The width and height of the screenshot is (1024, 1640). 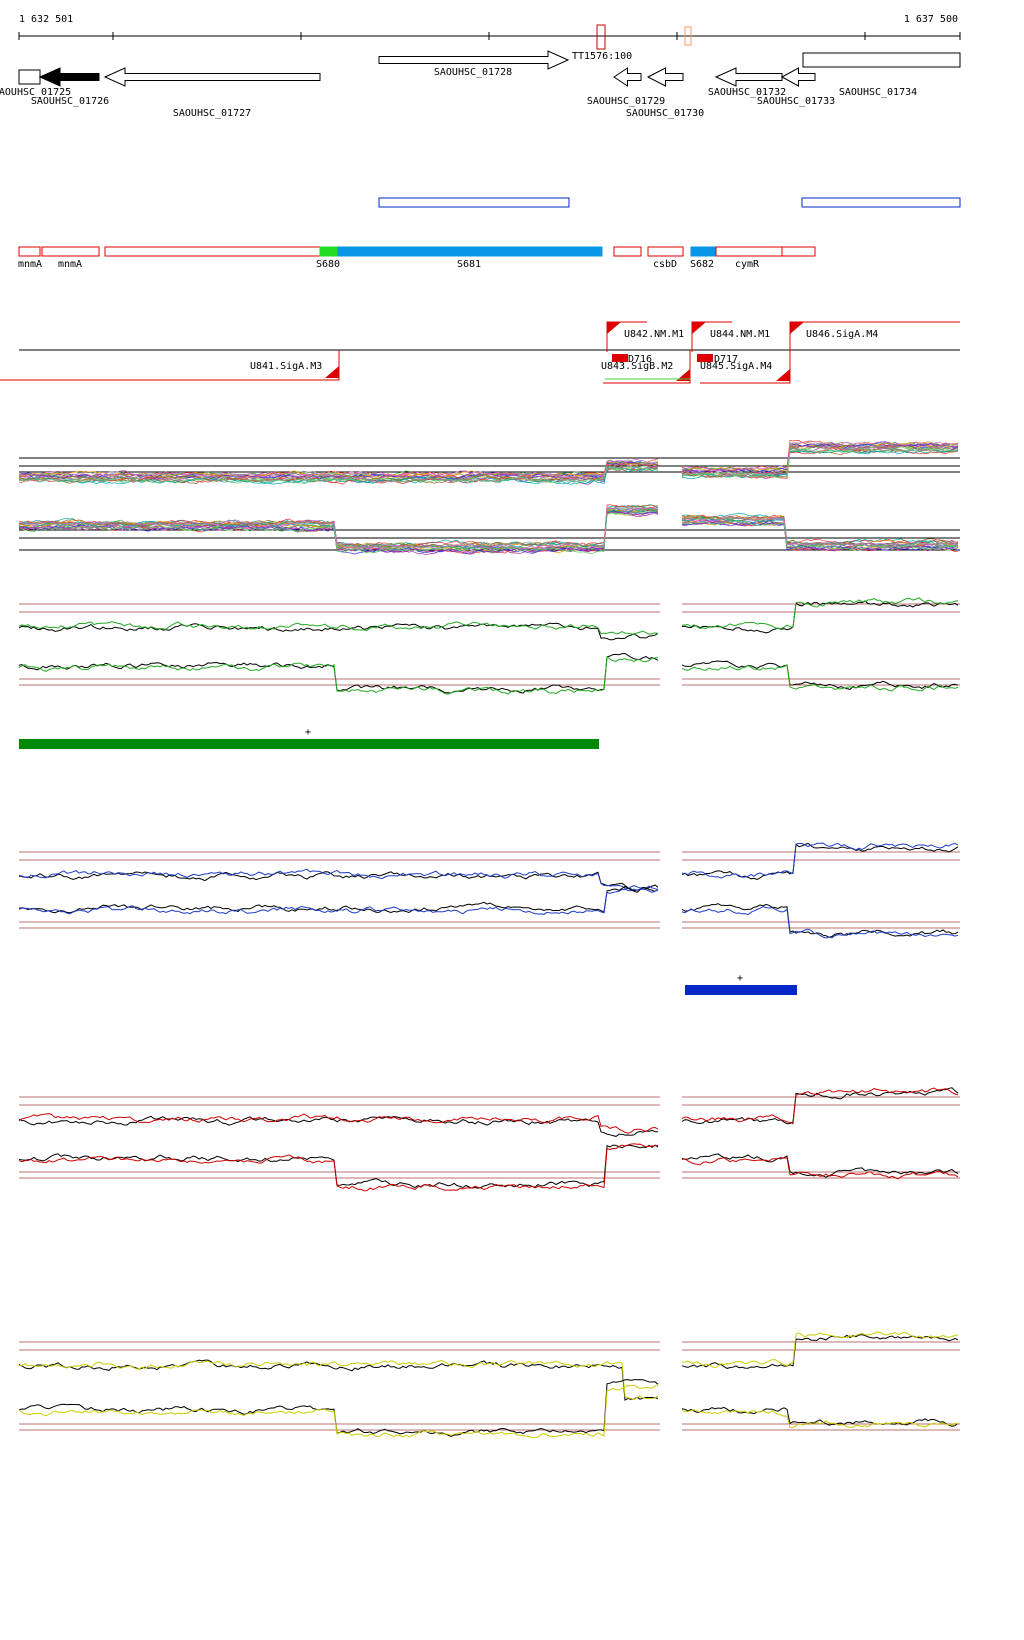 What do you see at coordinates (736, 366) in the screenshot?
I see `promoter-label: U845.SigA.M4` at bounding box center [736, 366].